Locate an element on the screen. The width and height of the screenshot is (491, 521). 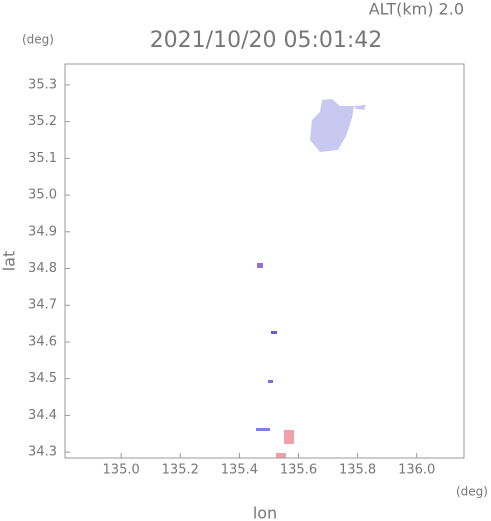
y-tick-label: 35.3 is located at coordinates (42, 84).